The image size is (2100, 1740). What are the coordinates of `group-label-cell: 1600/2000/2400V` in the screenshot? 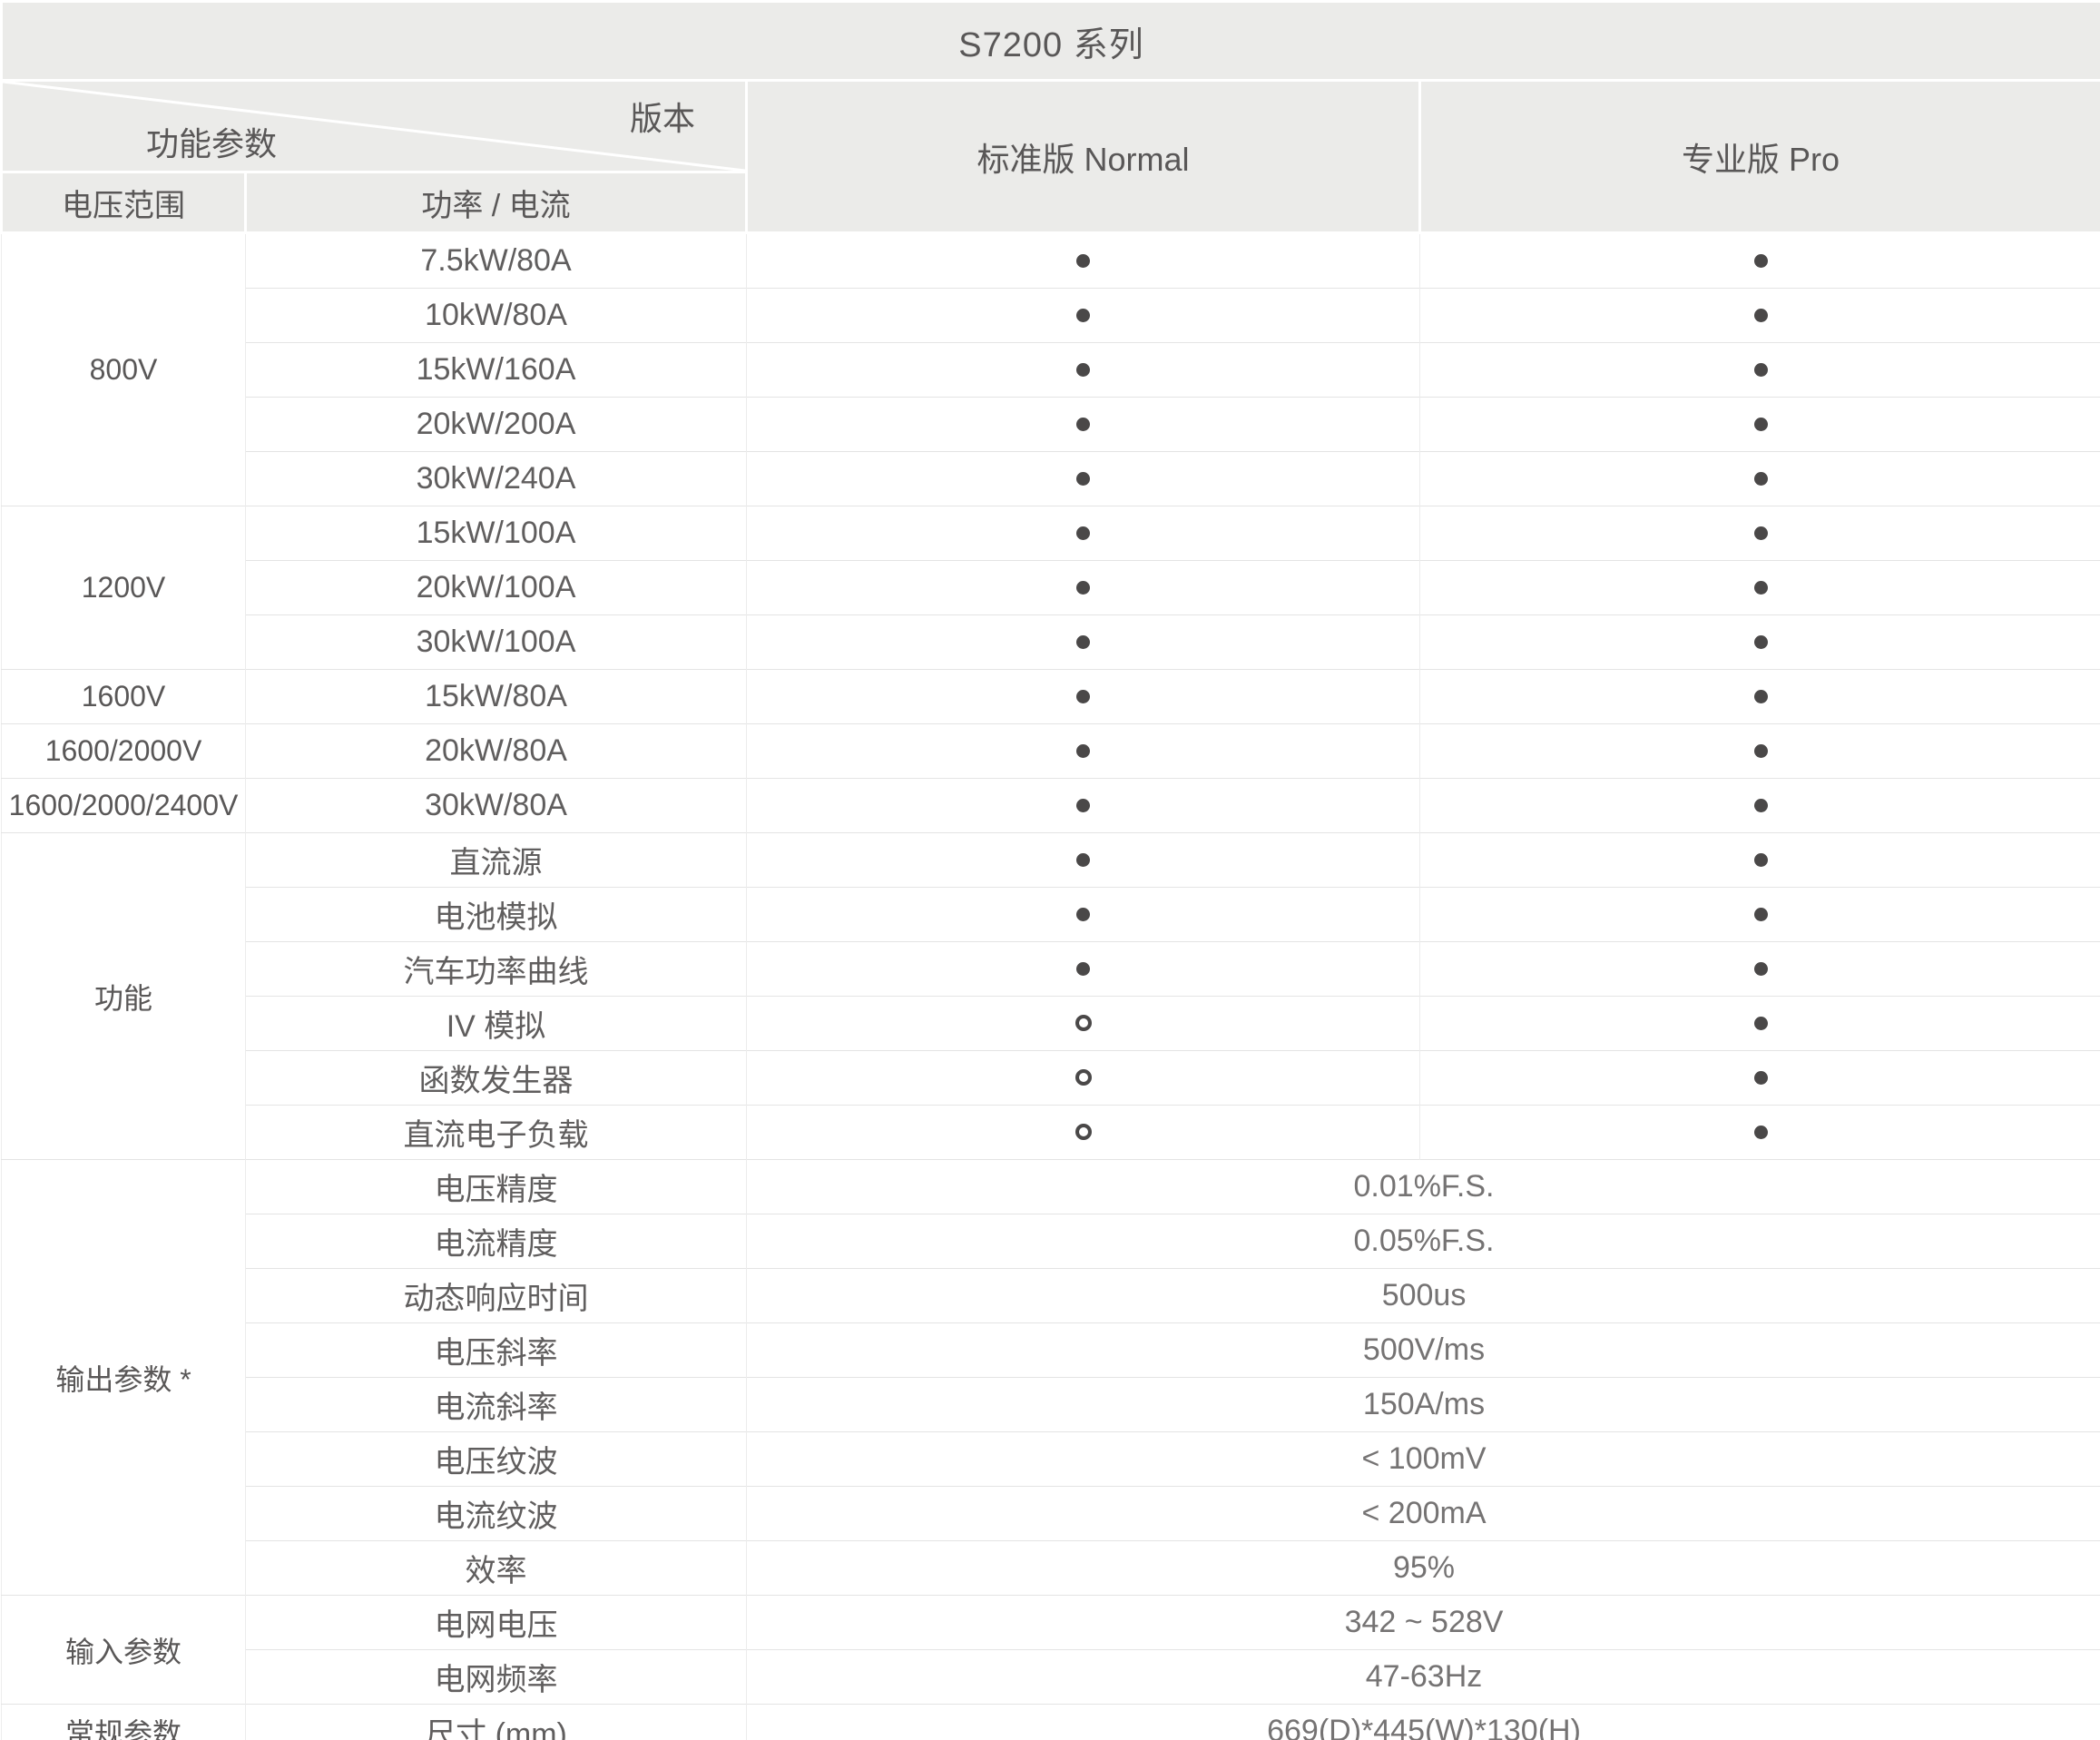 It's located at (124, 806).